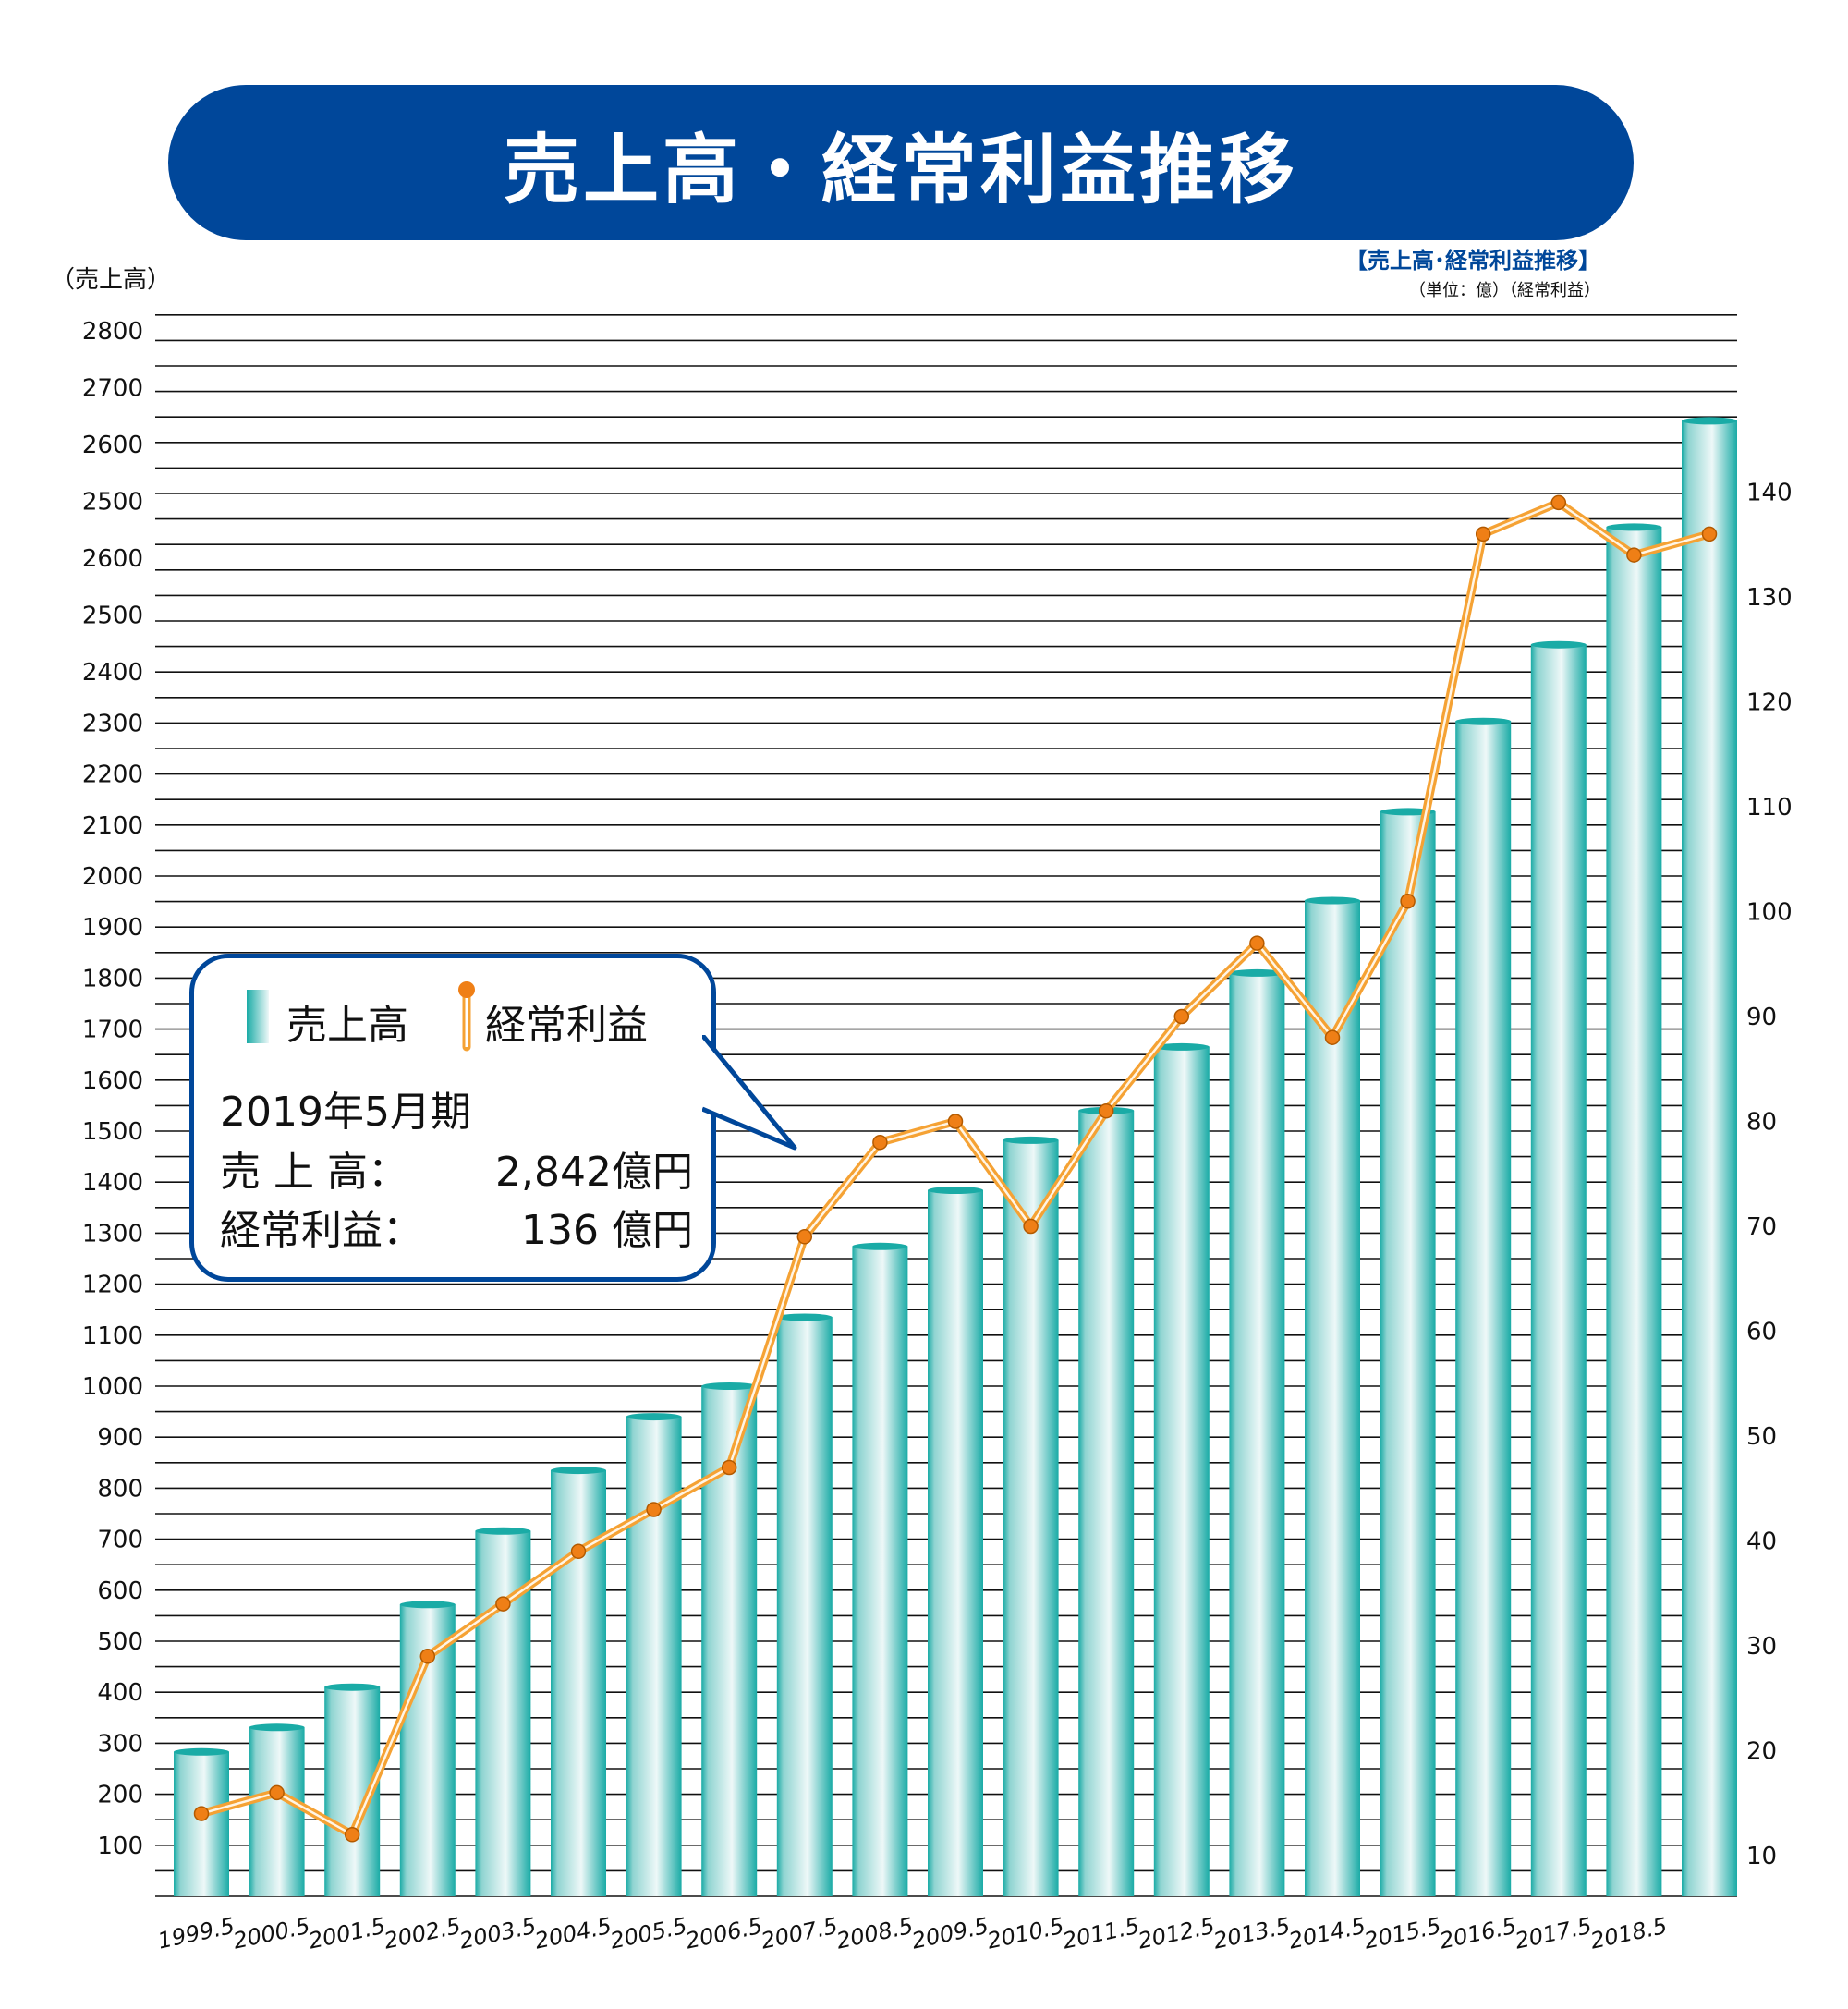 The height and width of the screenshot is (2009, 1848). What do you see at coordinates (113, 1387) in the screenshot?
I see `left-tick-label: 1000` at bounding box center [113, 1387].